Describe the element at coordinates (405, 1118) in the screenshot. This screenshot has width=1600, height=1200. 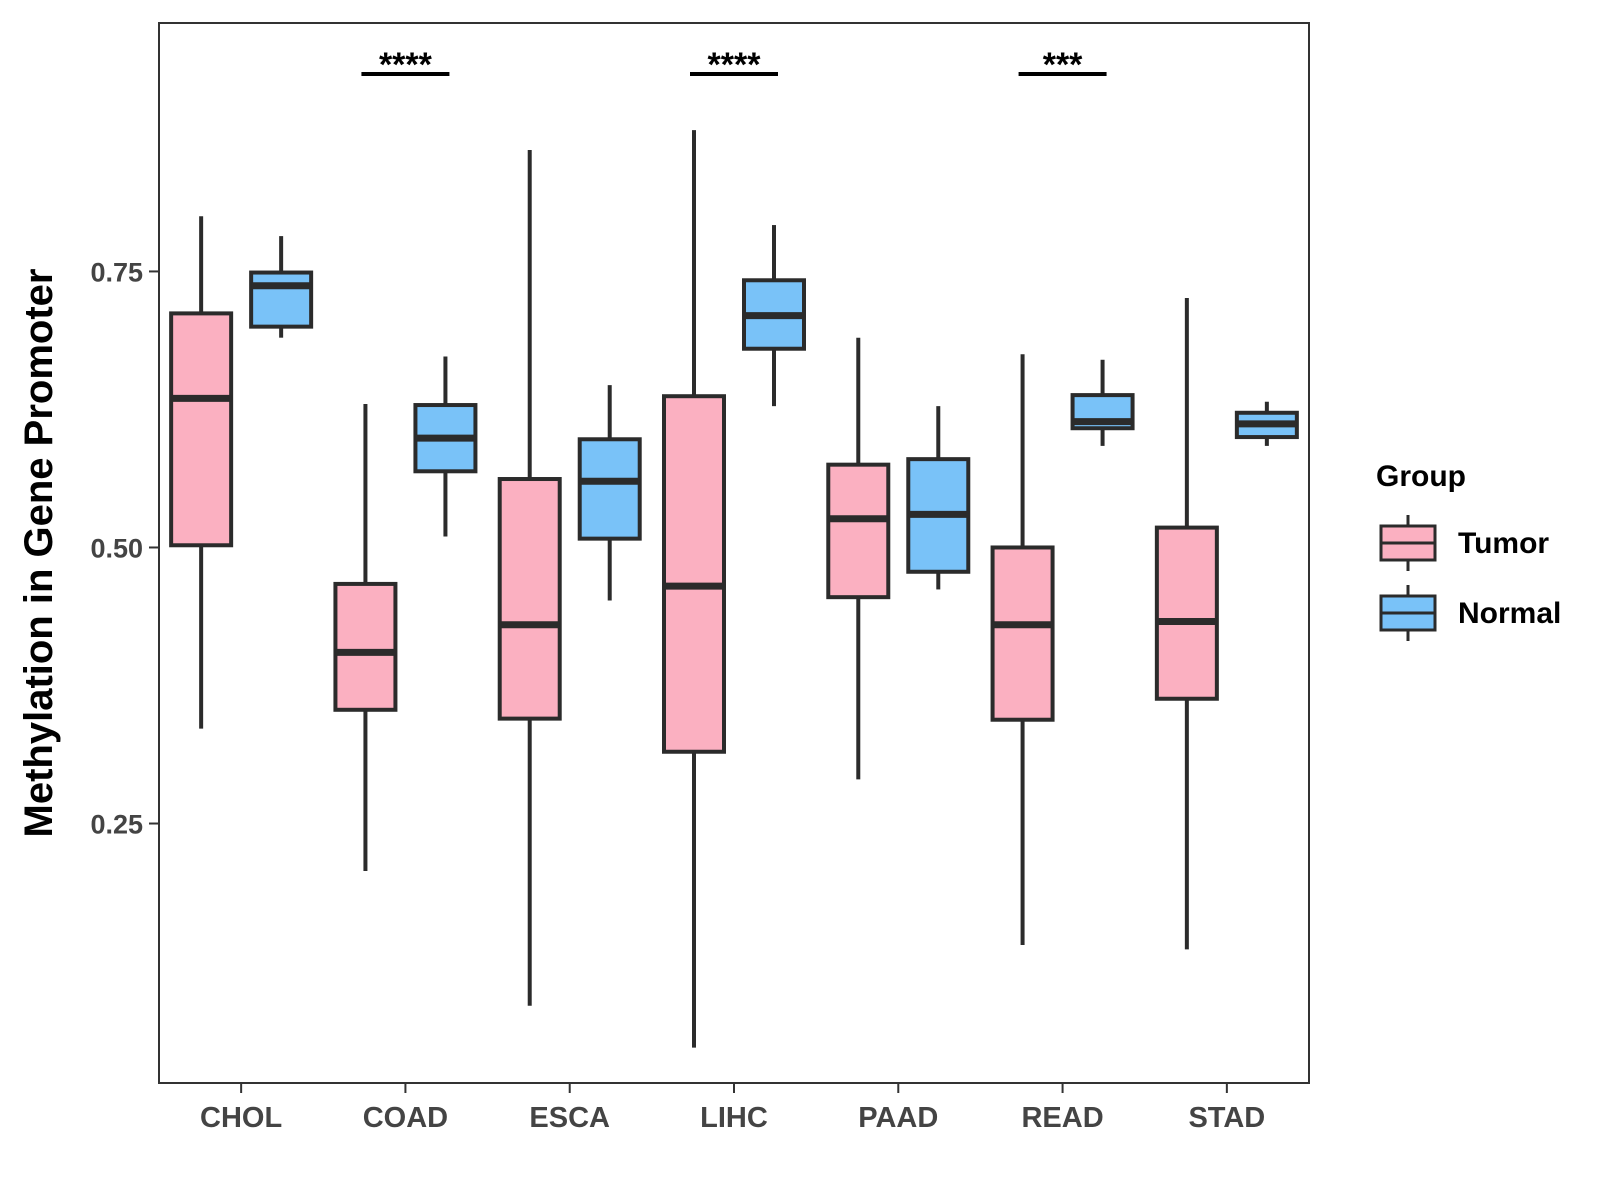
I see `x-tick-label: COAD` at that location.